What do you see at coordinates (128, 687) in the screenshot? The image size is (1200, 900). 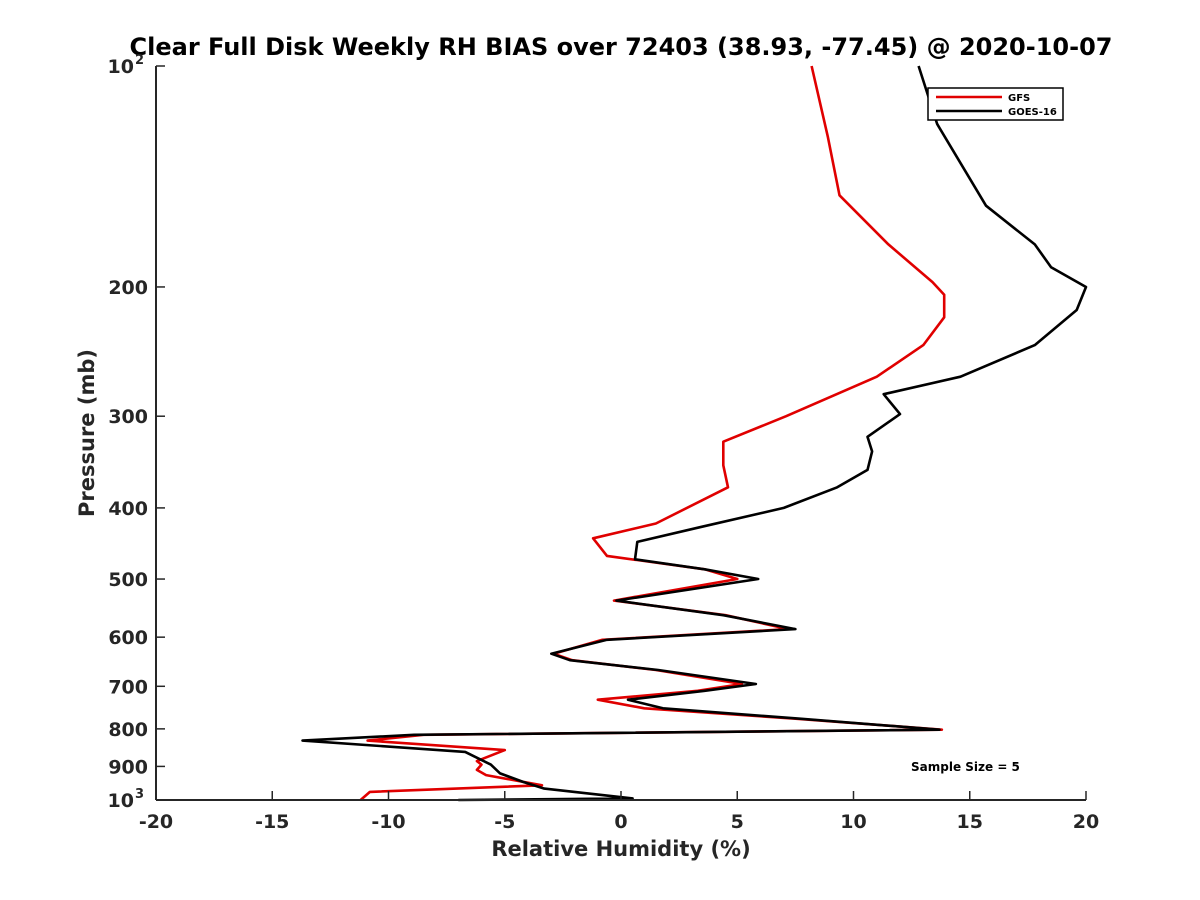 I see `y-tick-label: 700` at bounding box center [128, 687].